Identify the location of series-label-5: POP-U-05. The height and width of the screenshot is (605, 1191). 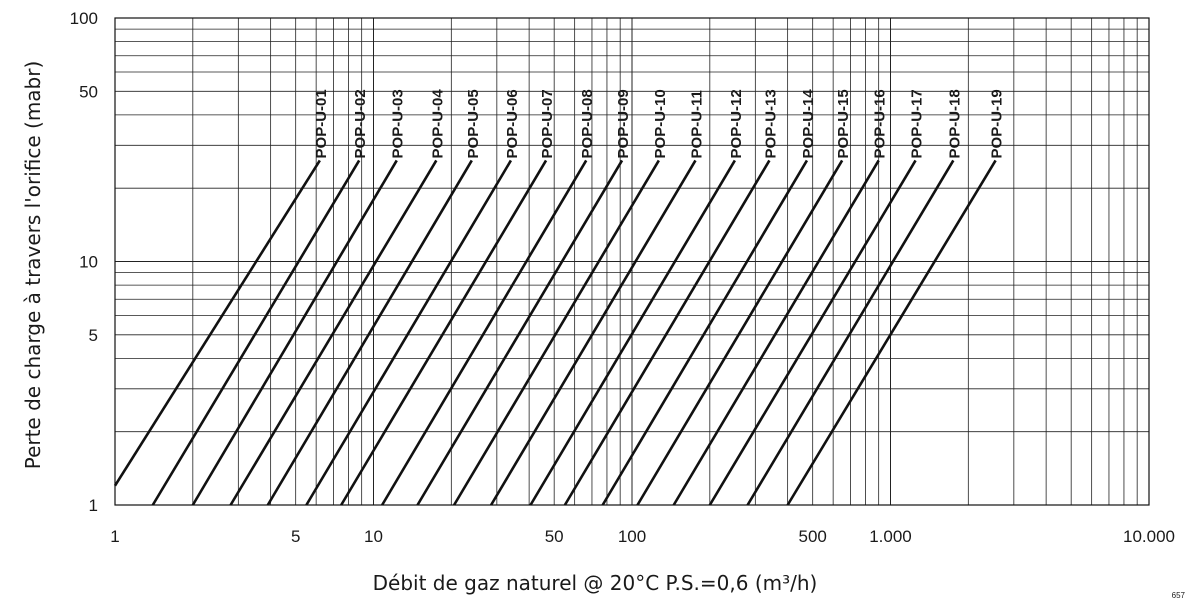
(473, 123).